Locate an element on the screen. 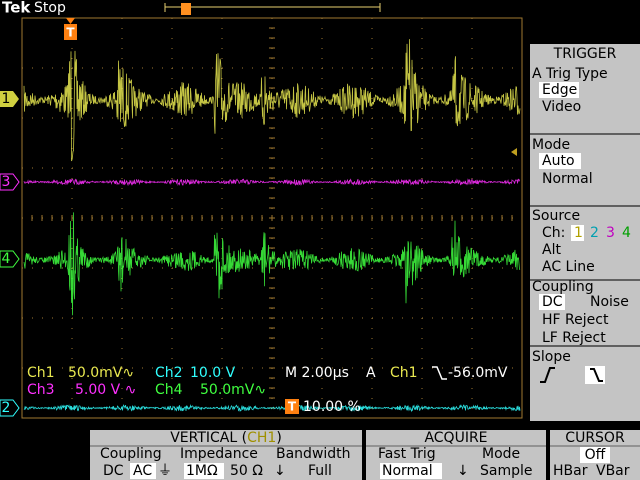  ch2-scale: 10.0 V is located at coordinates (213, 373).